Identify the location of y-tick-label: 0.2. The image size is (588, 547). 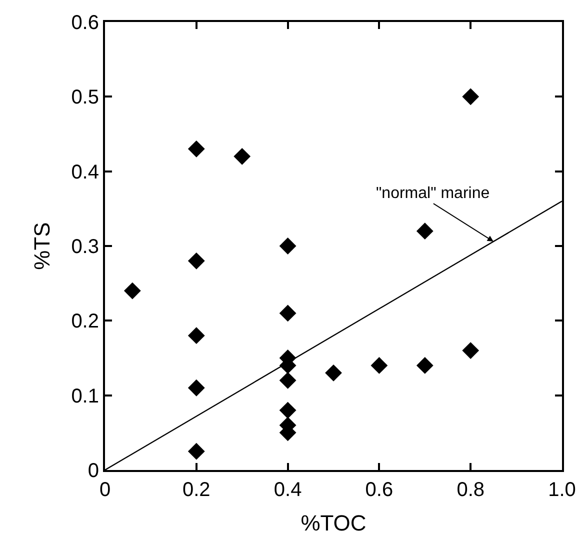
(85, 321).